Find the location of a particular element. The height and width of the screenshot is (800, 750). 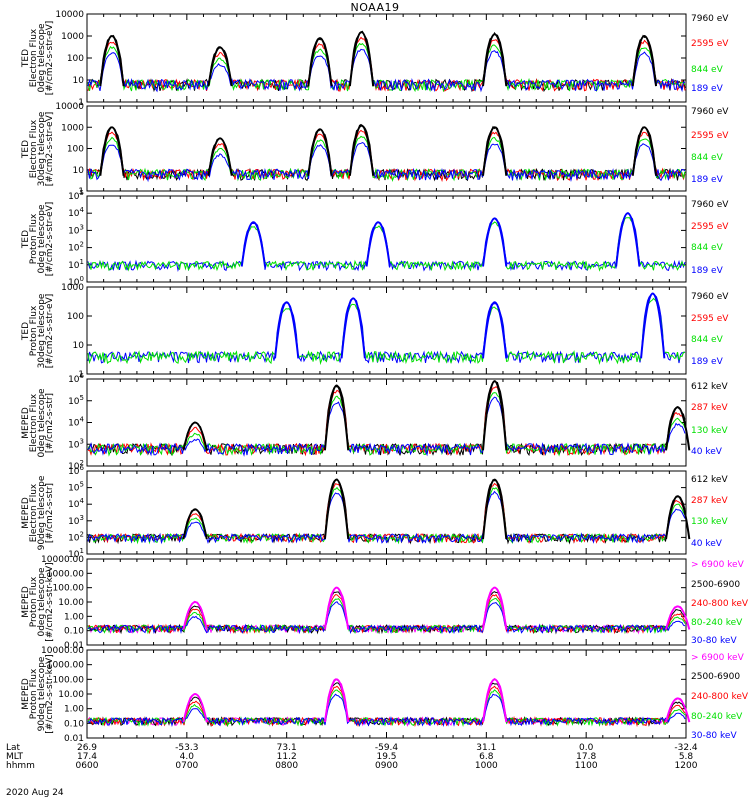

y-tick-label: 100.00 is located at coordinates (69, 680).